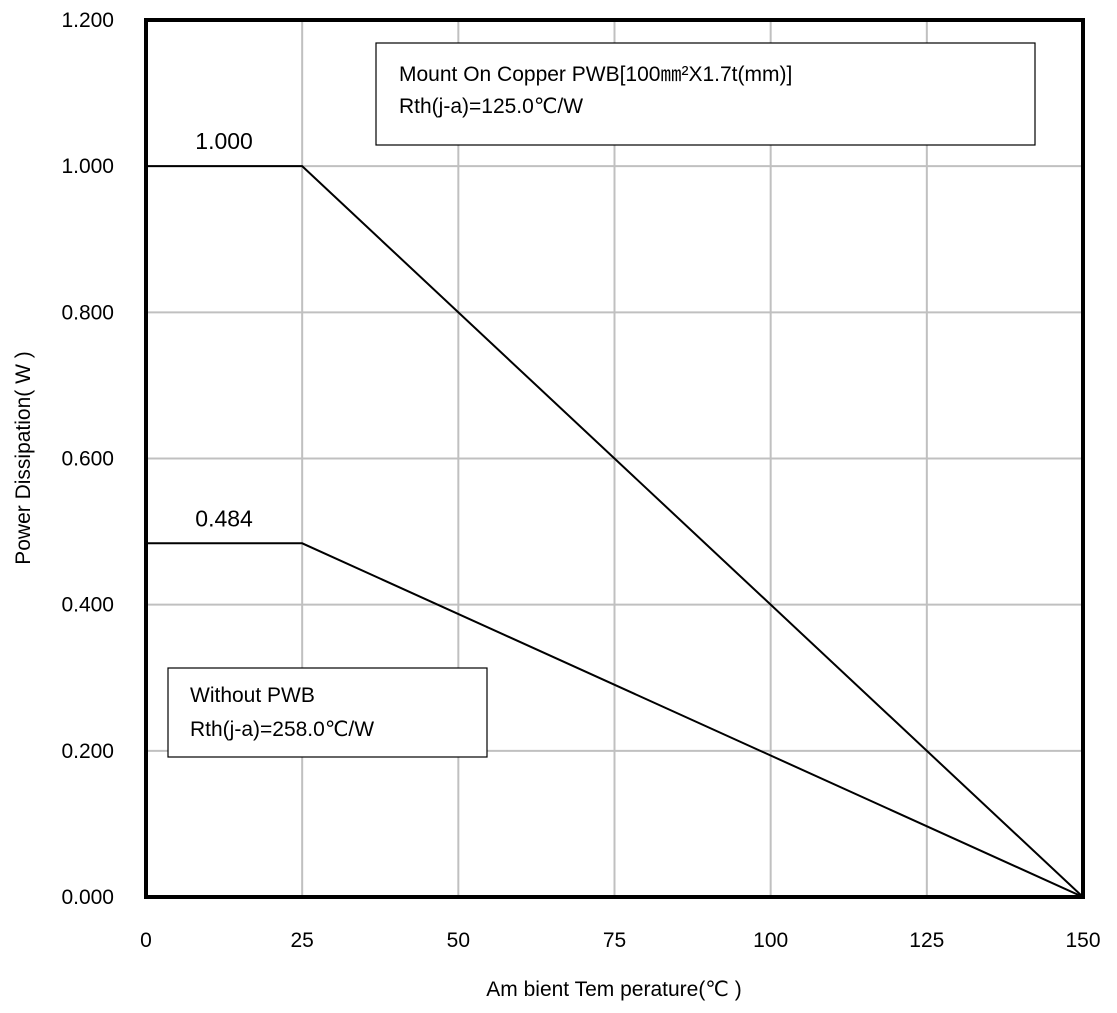 This screenshot has height=1013, width=1117. What do you see at coordinates (87, 20) in the screenshot?
I see `y-tick-label: 1.200` at bounding box center [87, 20].